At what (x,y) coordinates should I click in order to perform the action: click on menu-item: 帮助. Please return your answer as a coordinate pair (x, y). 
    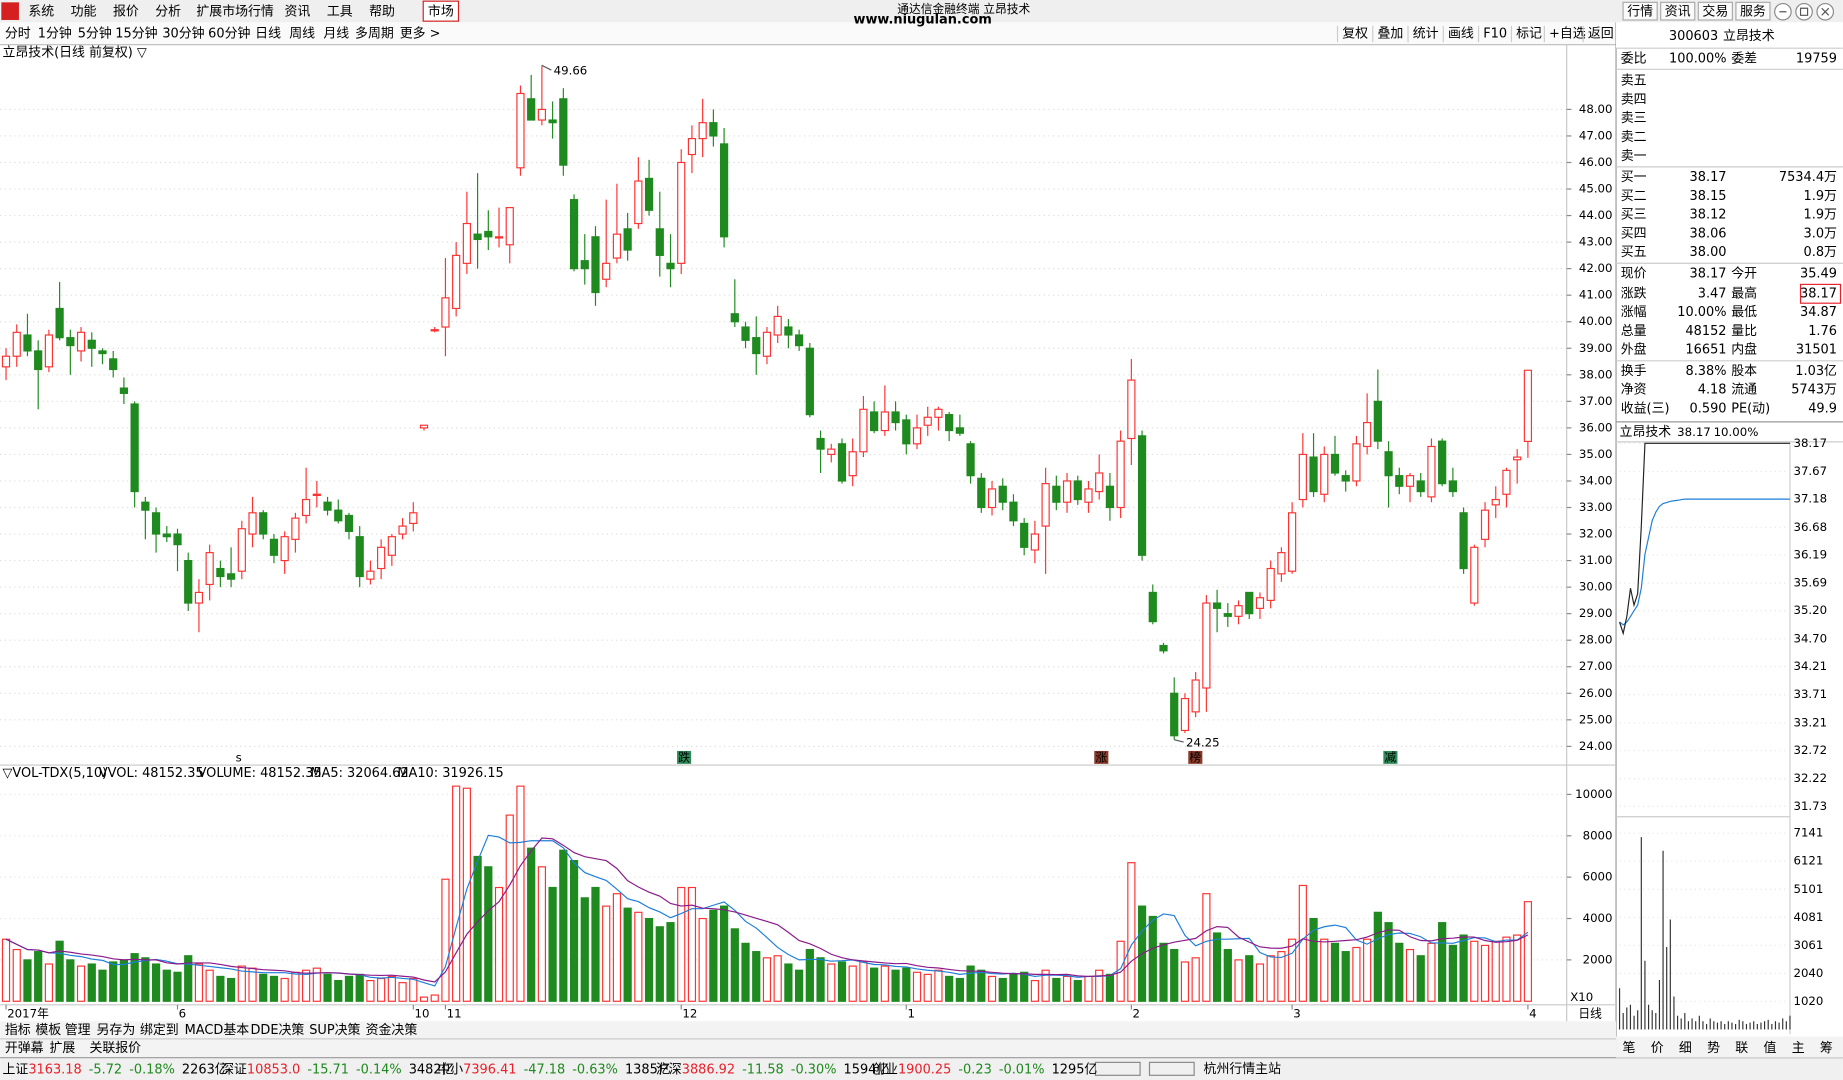
    Looking at the image, I should click on (382, 11).